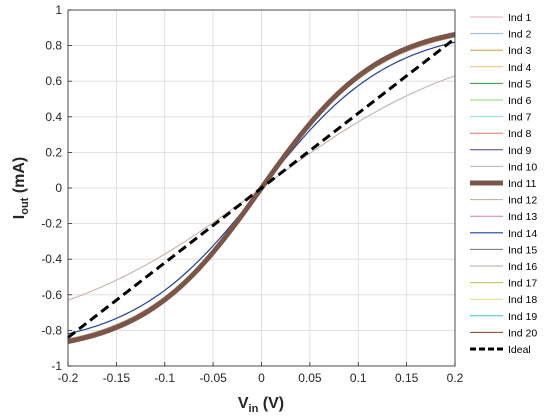 This screenshot has height=419, width=550. What do you see at coordinates (520, 35) in the screenshot?
I see `legend-label-ind-2: Ind 2` at bounding box center [520, 35].